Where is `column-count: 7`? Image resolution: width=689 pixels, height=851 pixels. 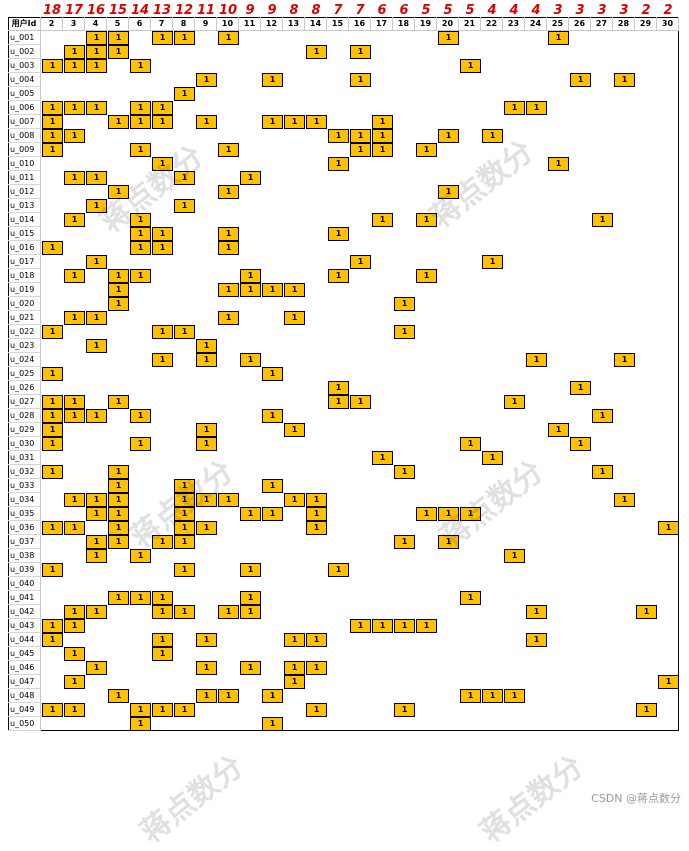 column-count: 7 is located at coordinates (360, 10).